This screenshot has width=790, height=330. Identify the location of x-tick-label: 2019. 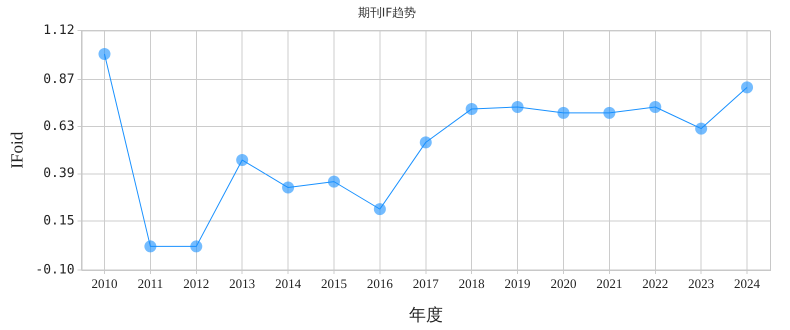
(517, 284).